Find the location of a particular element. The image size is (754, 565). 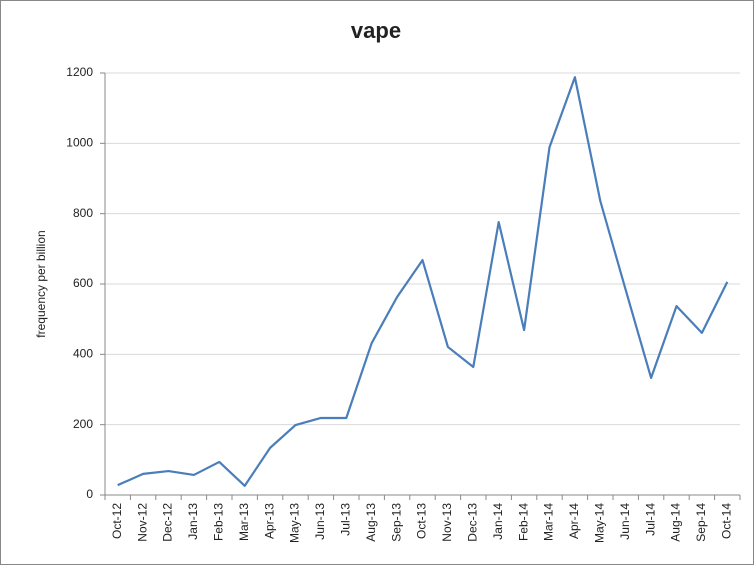

x-tick-label: Oct-13 is located at coordinates (422, 521).